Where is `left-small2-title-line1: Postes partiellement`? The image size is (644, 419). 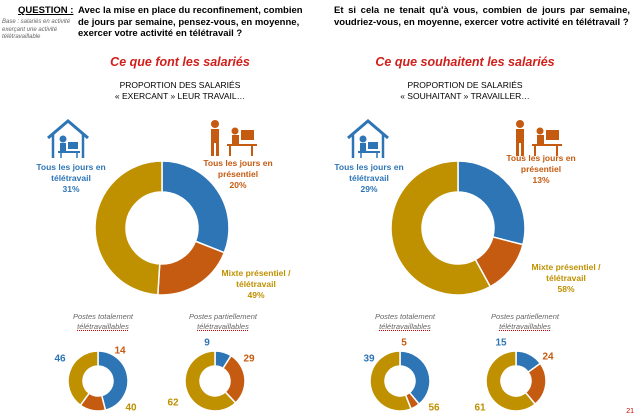 left-small2-title-line1: Postes partiellement is located at coordinates (223, 316).